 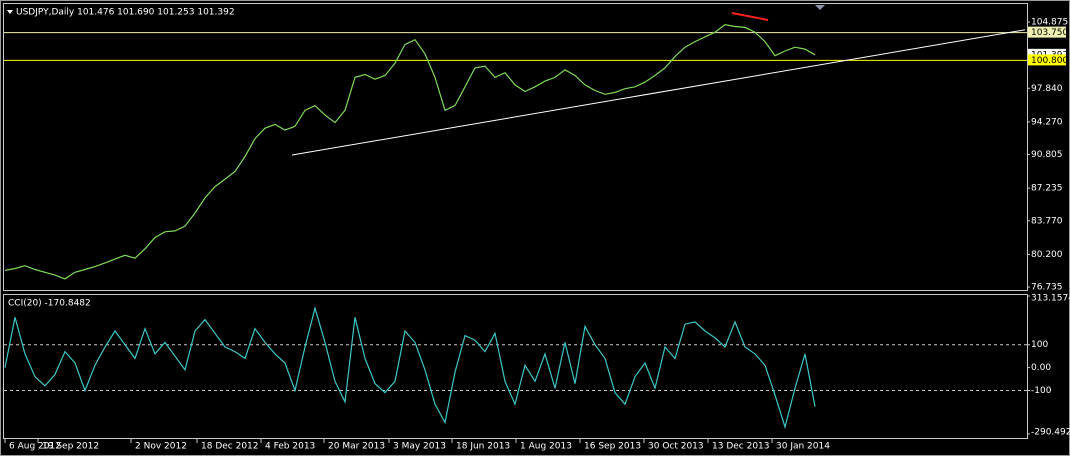 What do you see at coordinates (750, 16) in the screenshot?
I see `trend-line` at bounding box center [750, 16].